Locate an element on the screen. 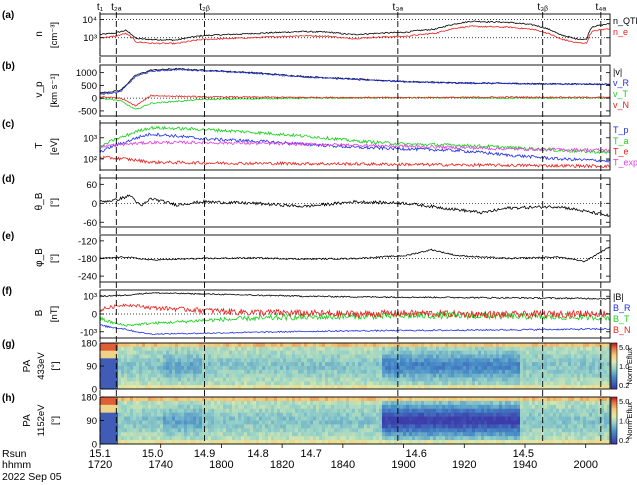  colorbar-cell is located at coordinates (614, 421).